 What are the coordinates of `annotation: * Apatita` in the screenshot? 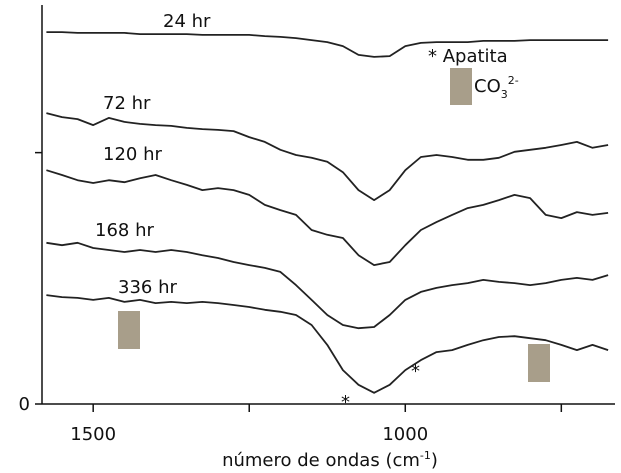 It's located at (468, 56).